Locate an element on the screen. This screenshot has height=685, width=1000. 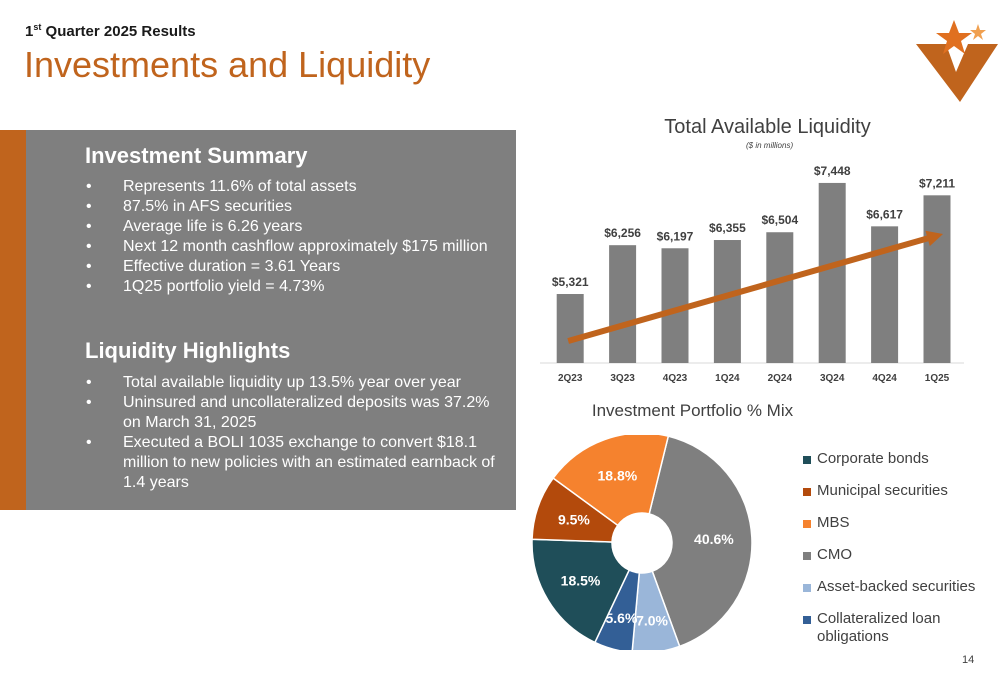
portfolio-chart-title: Investment Portfolio % Mix is located at coordinates (692, 410).